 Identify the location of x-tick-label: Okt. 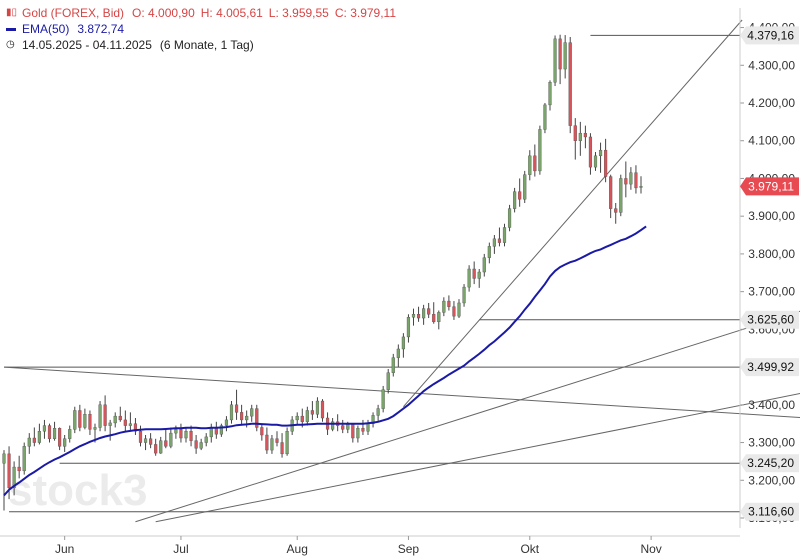
(529, 549).